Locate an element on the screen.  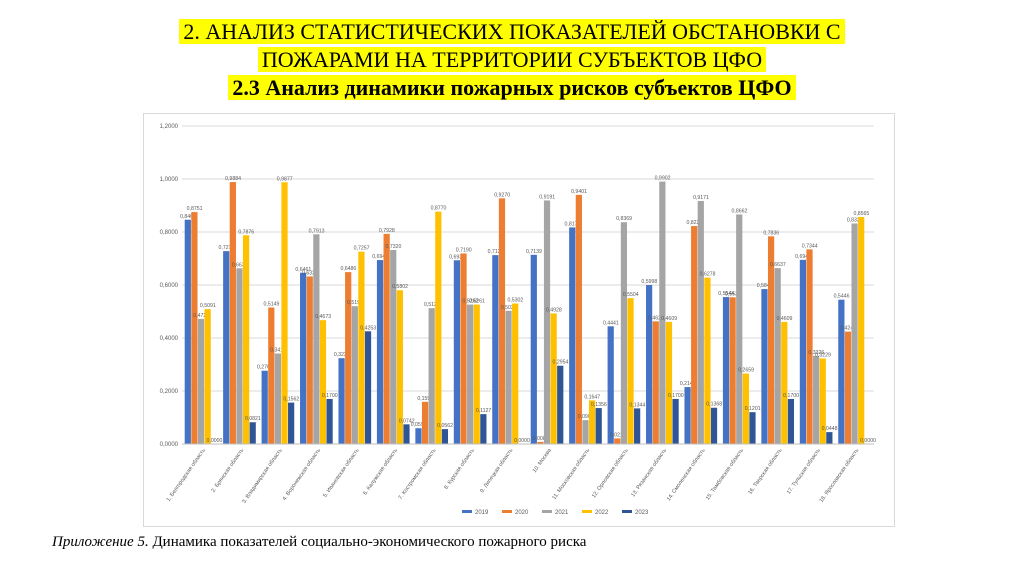
data-label: 0,7928 is located at coordinates (387, 231).